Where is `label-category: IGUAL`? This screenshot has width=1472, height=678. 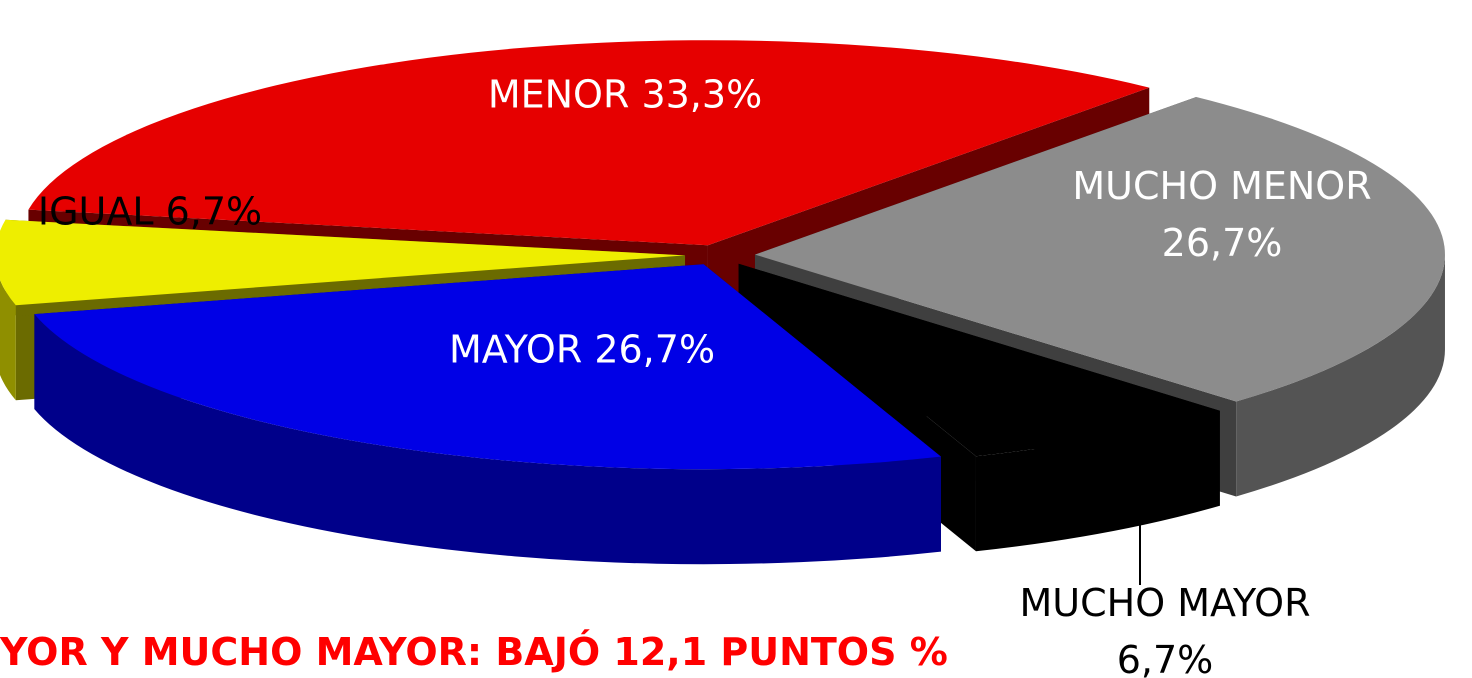
label-category: IGUAL is located at coordinates (95, 211).